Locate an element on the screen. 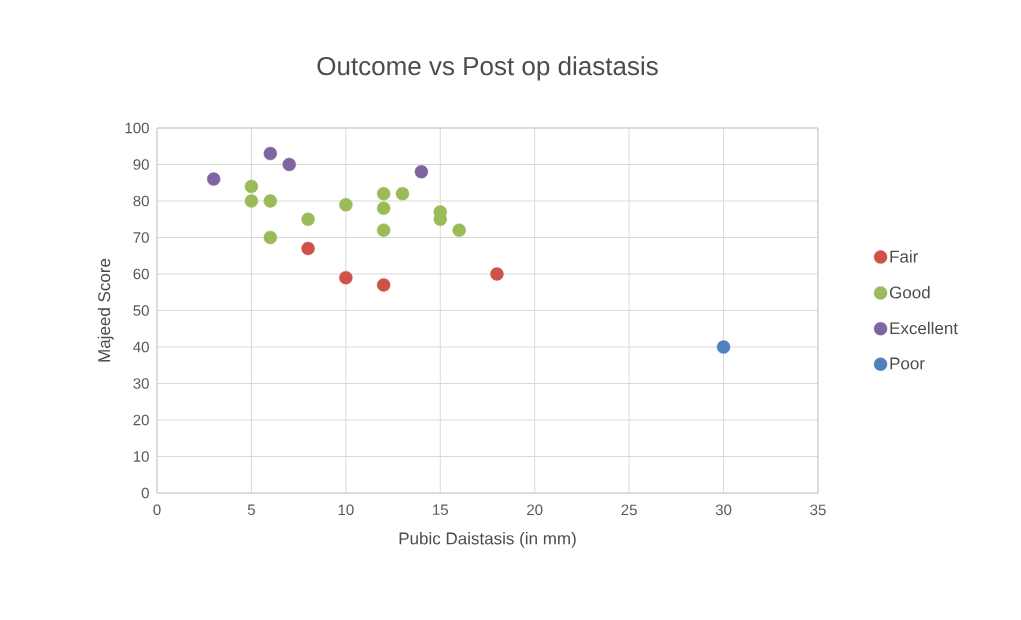 This screenshot has width=1021, height=620. y-tick-label: 70 is located at coordinates (141, 237).